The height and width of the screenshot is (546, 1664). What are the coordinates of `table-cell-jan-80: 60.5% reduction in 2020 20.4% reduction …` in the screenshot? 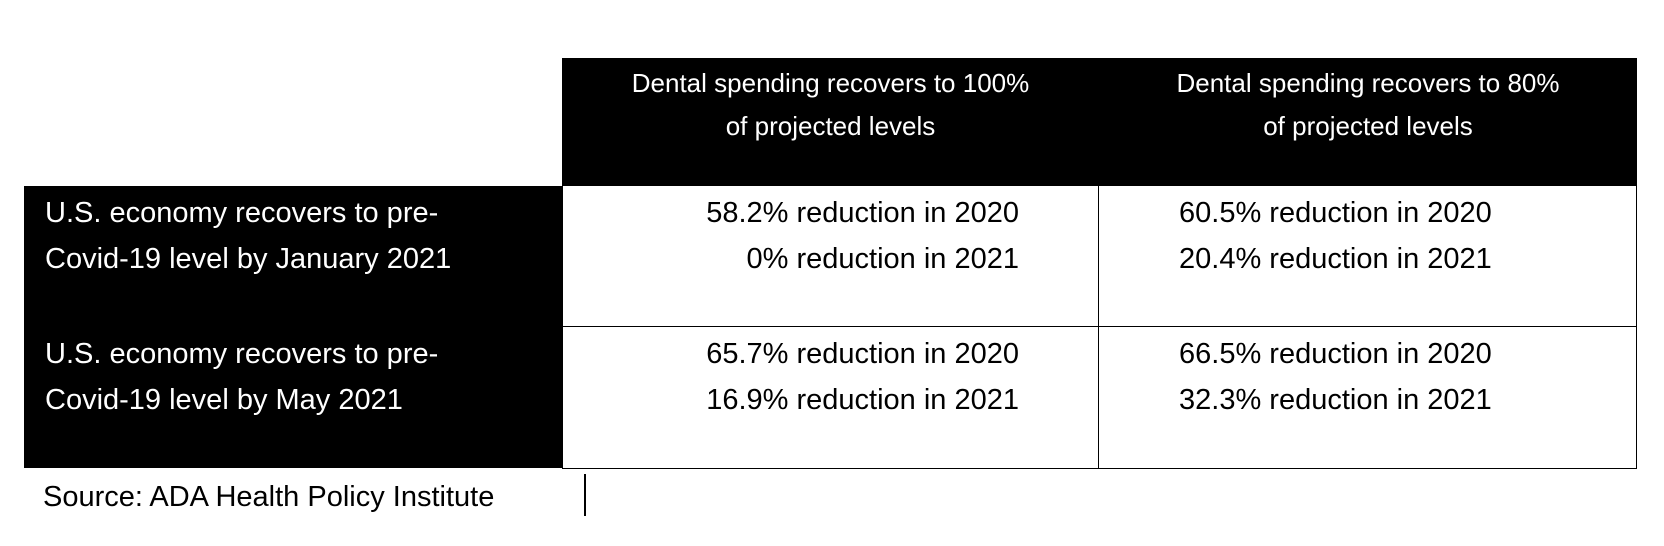 It's located at (1367, 257).